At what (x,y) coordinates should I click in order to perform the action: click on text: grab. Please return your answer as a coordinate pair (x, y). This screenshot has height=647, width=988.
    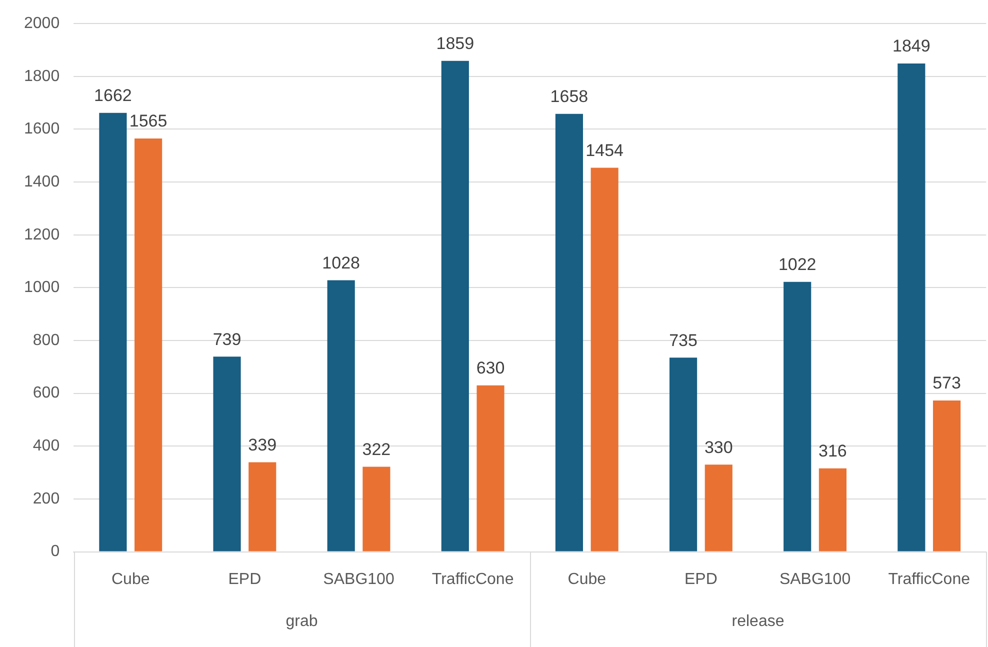
    Looking at the image, I should click on (302, 621).